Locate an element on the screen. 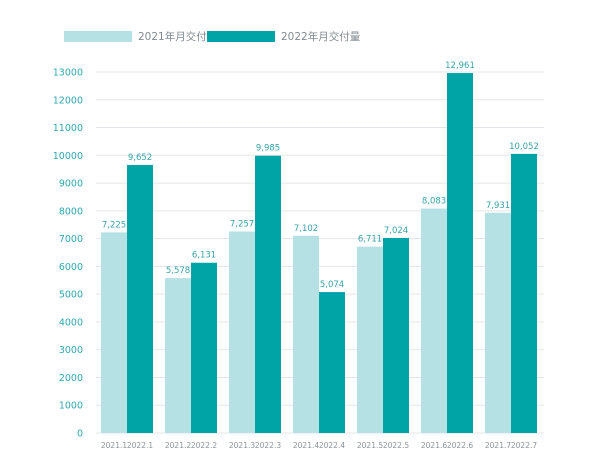 The height and width of the screenshot is (459, 600). data-label-2022.6: 12,961 is located at coordinates (460, 66).